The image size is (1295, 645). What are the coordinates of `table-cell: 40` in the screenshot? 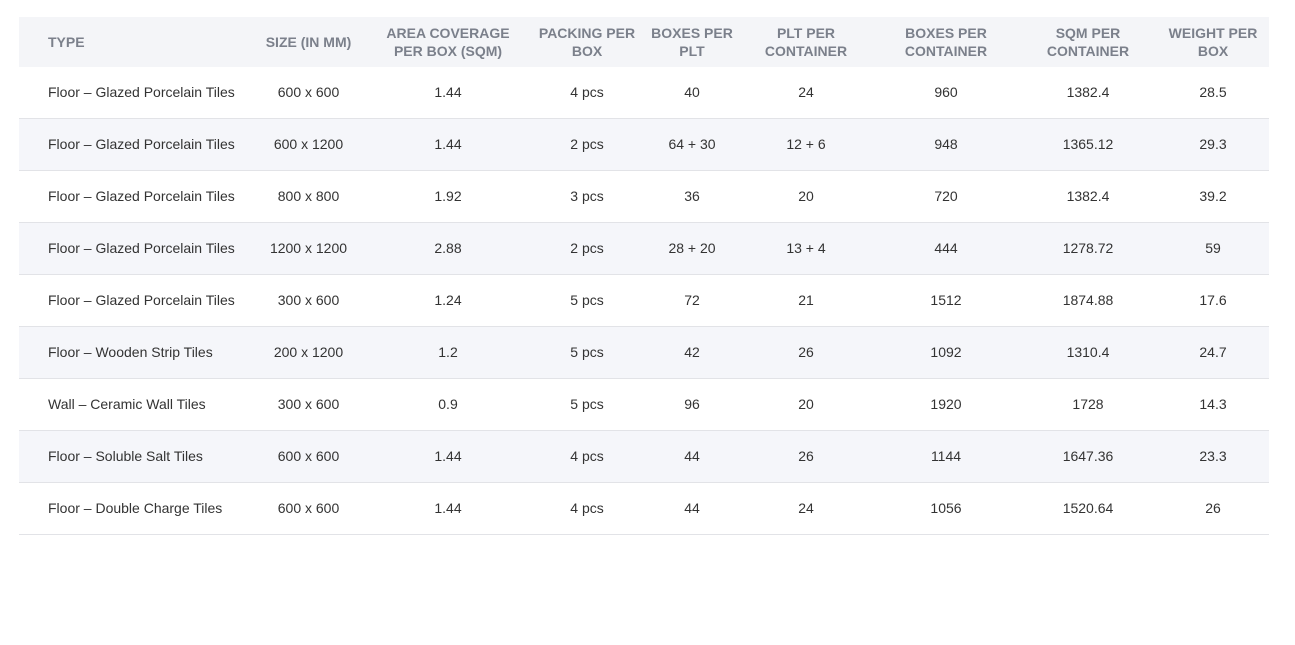 It's located at (692, 93).